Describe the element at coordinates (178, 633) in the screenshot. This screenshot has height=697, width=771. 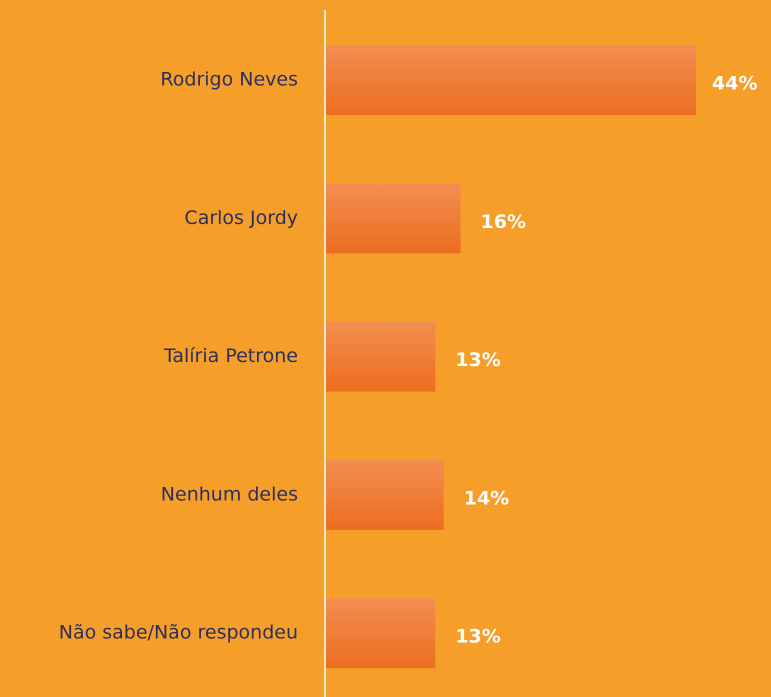
I see `category-label: Não sabe/Não respondeu` at that location.